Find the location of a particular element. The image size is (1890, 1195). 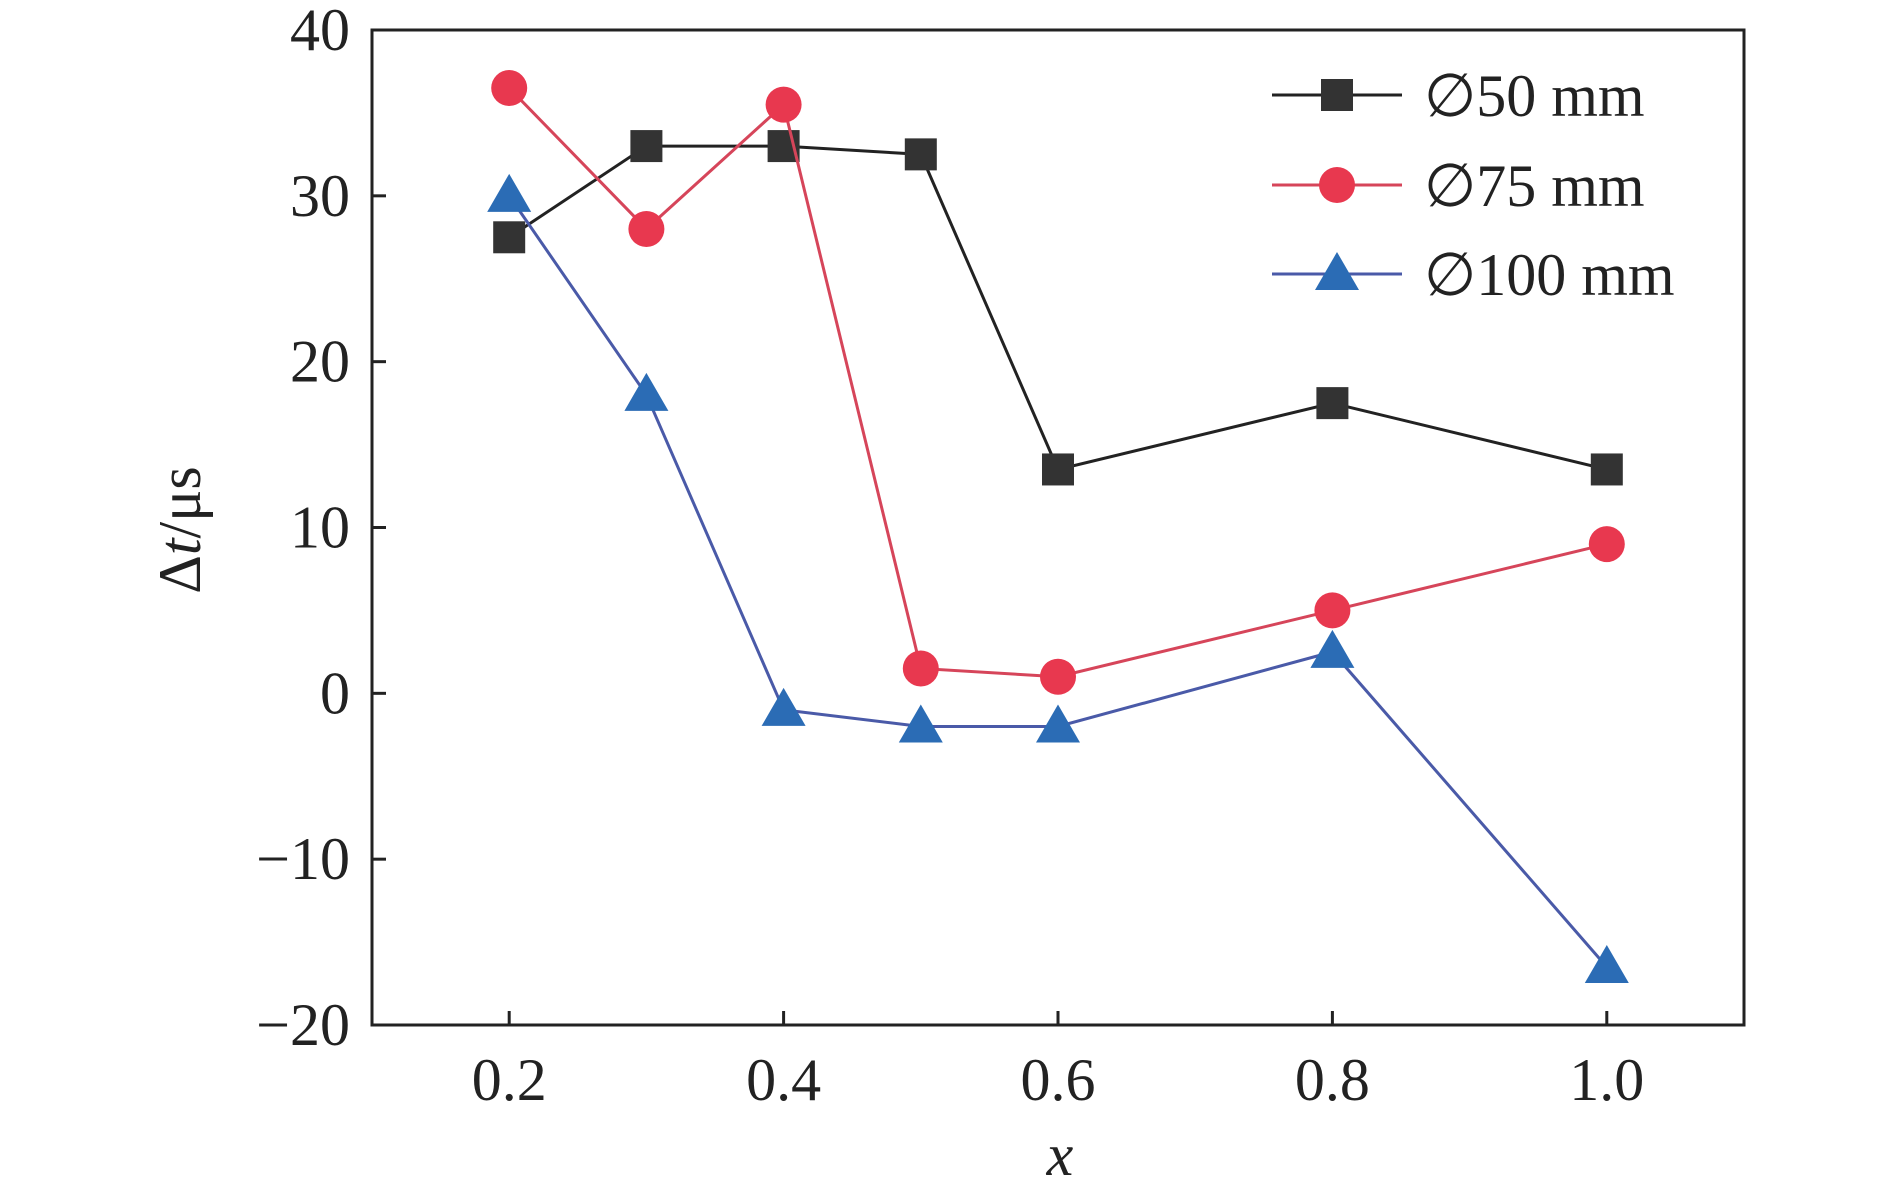

legend-item: ∅100 mm is located at coordinates (1473, 275).